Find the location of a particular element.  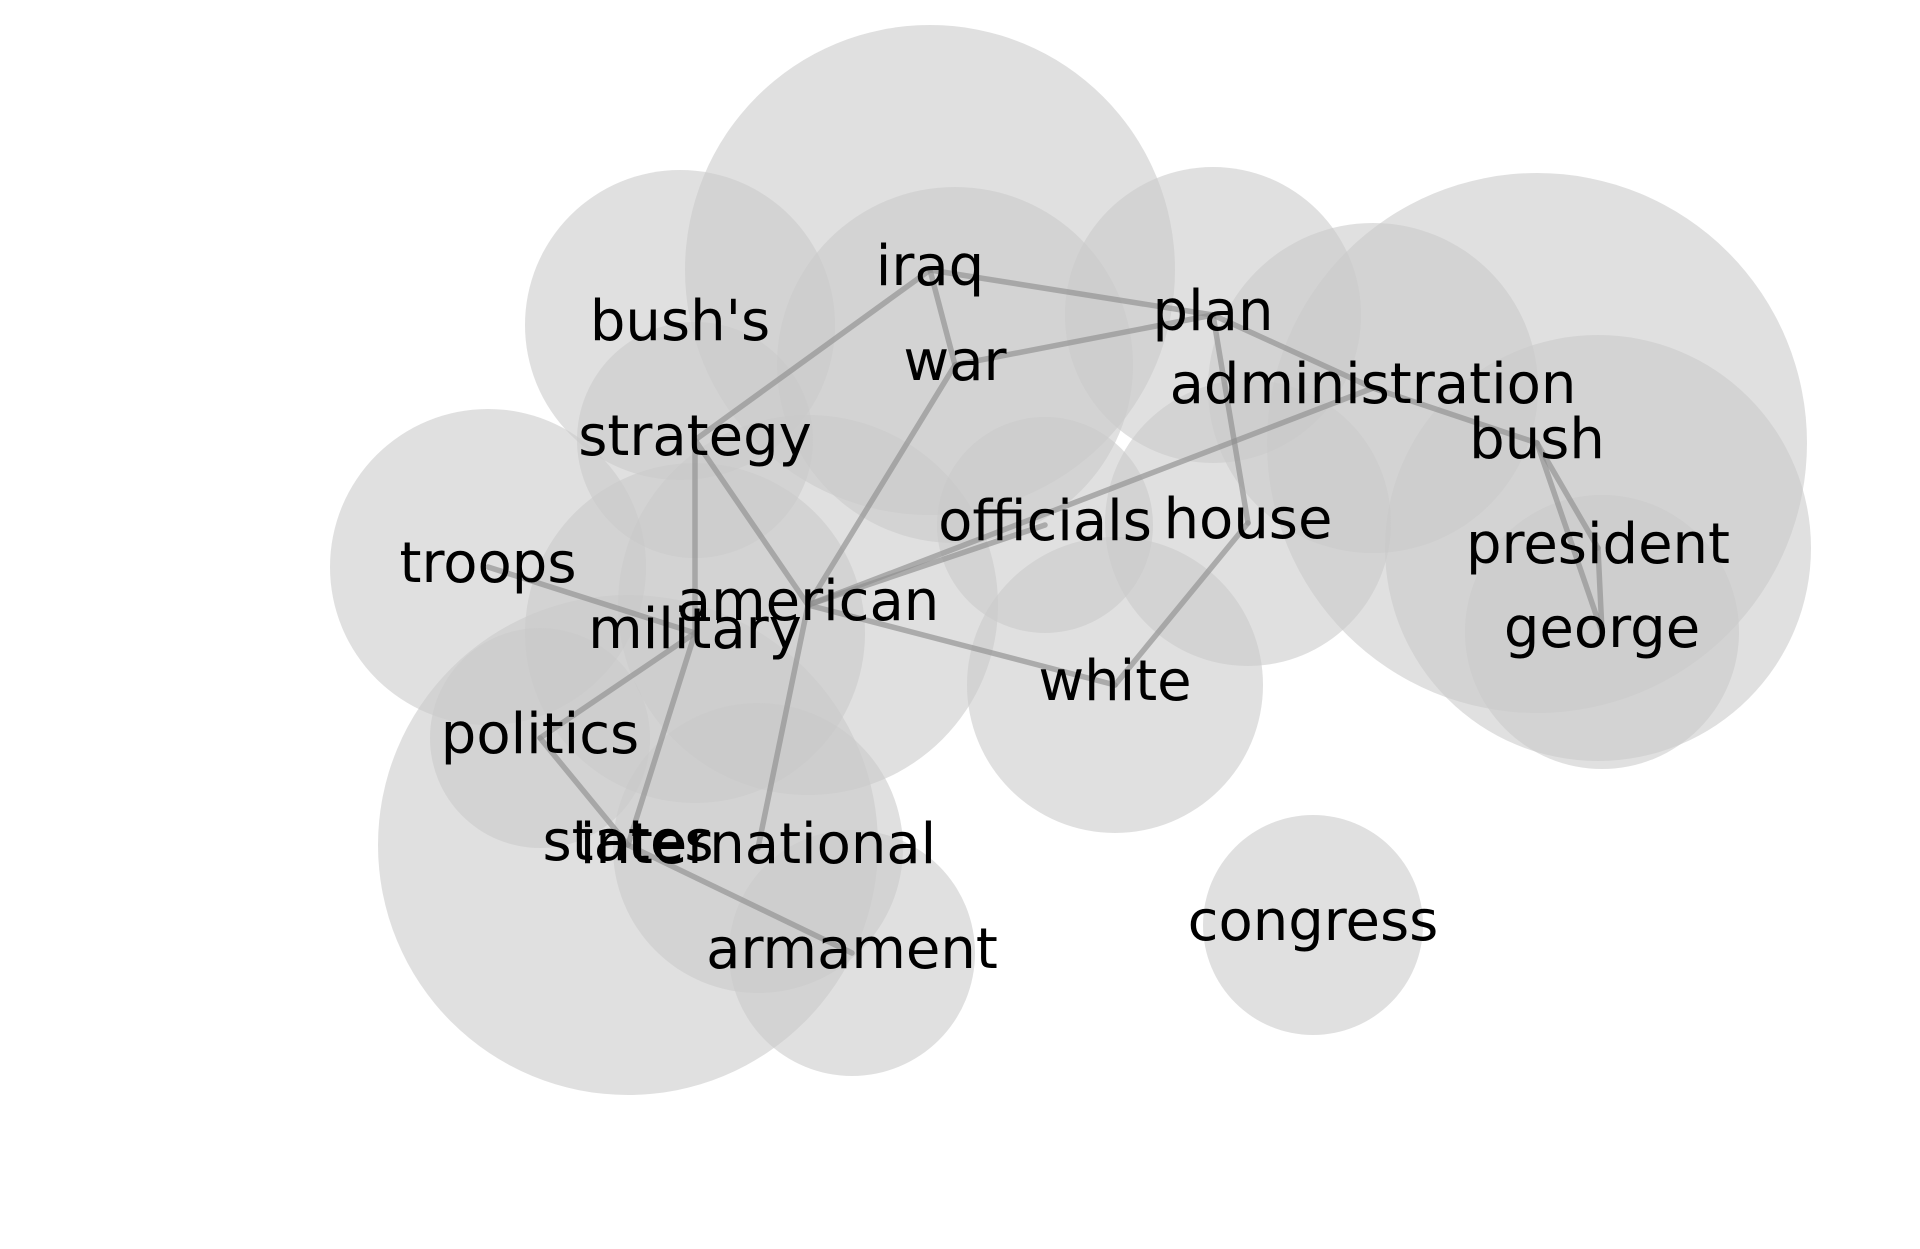

edge-administration-bush is located at coordinates (1455, 415).